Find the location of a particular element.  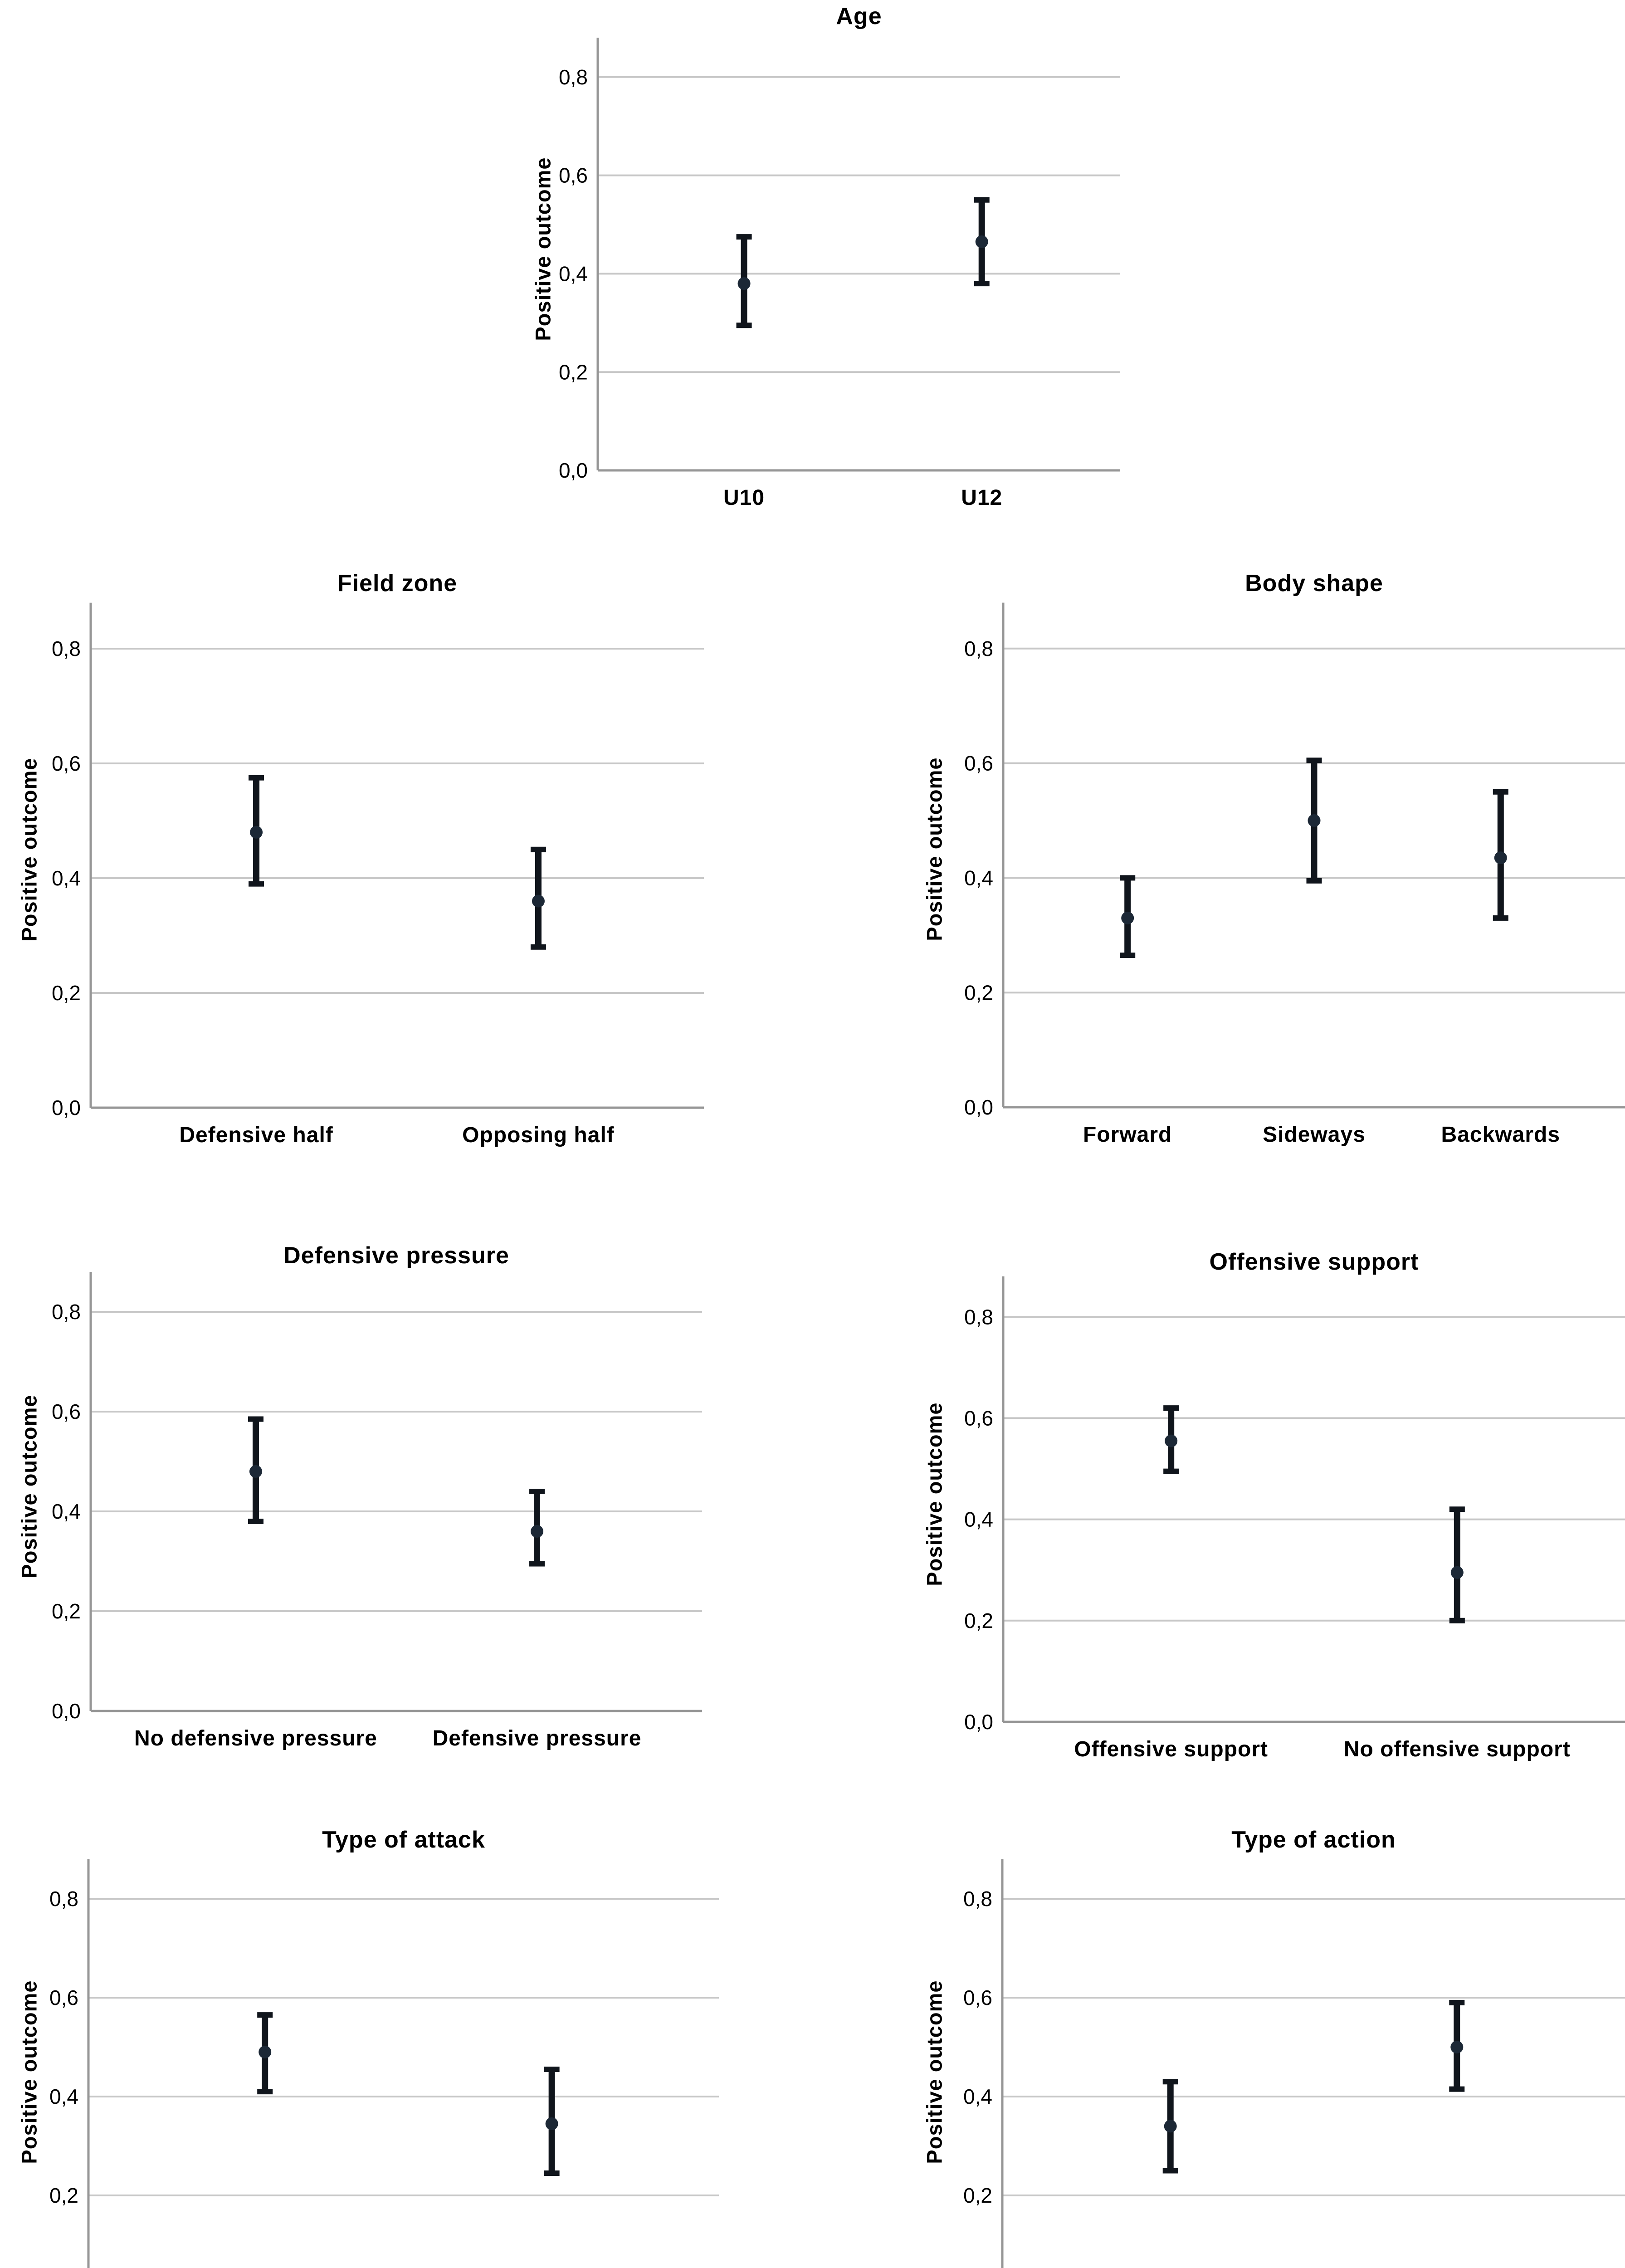

x-category-label: Defensive half is located at coordinates (256, 1135).